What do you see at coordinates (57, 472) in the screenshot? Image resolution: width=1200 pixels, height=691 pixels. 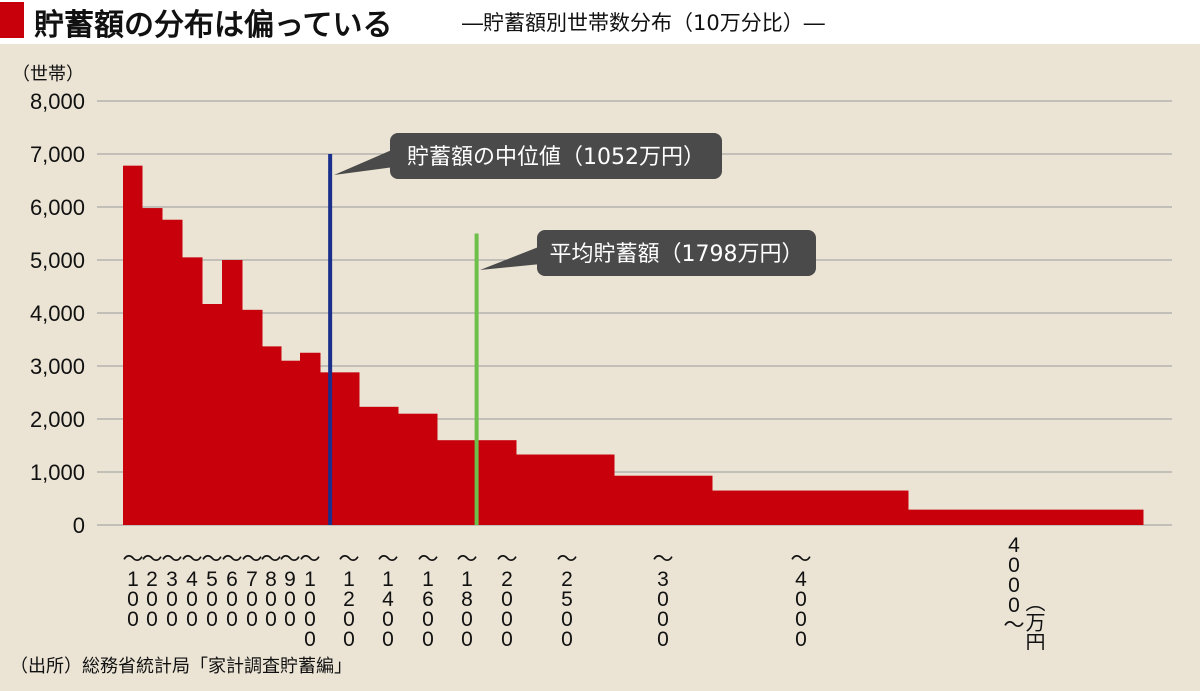 I see `y-tick-label: 1,000` at bounding box center [57, 472].